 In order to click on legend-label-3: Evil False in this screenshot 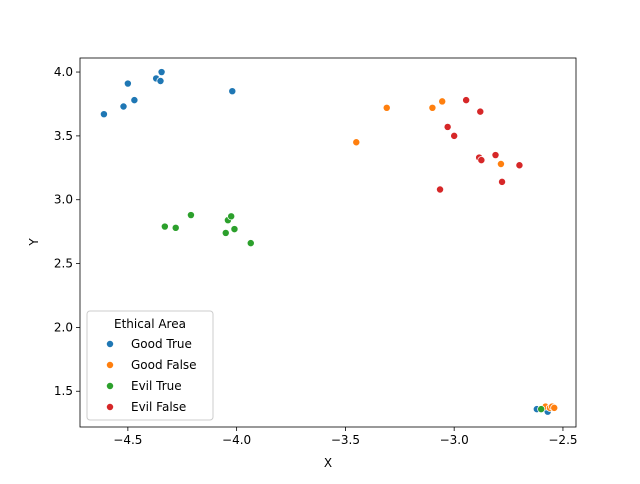, I will do `click(158, 407)`.